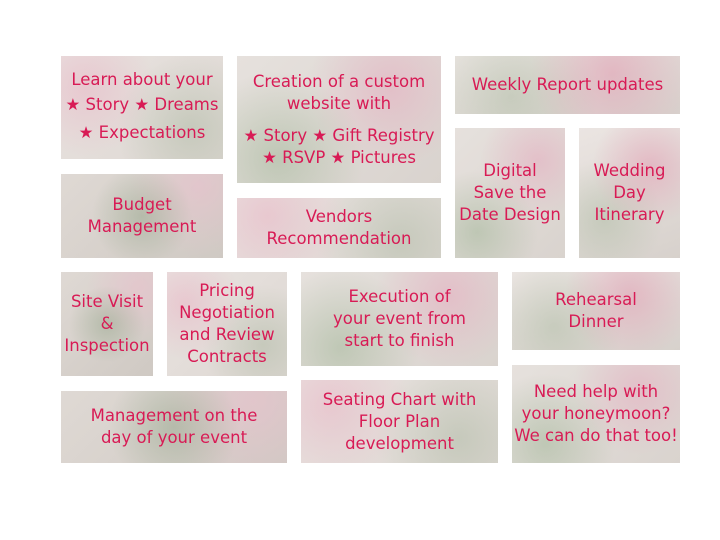  What do you see at coordinates (510, 214) in the screenshot?
I see `digital-line-3: Date Design` at bounding box center [510, 214].